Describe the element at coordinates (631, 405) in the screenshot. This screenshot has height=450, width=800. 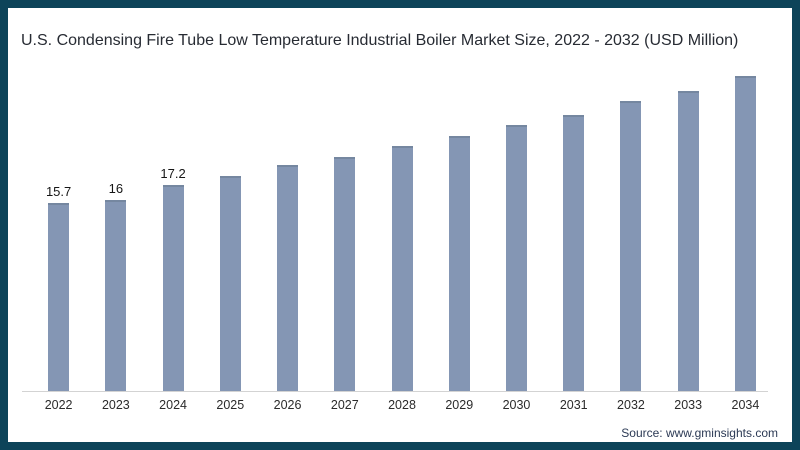
I see `x-axis-label-2032: 2032` at that location.